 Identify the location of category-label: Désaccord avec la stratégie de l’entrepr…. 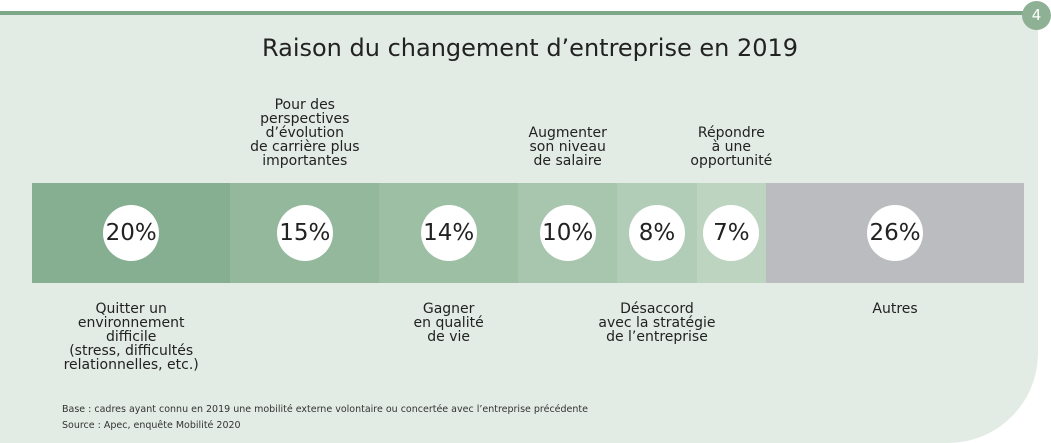
(657, 323).